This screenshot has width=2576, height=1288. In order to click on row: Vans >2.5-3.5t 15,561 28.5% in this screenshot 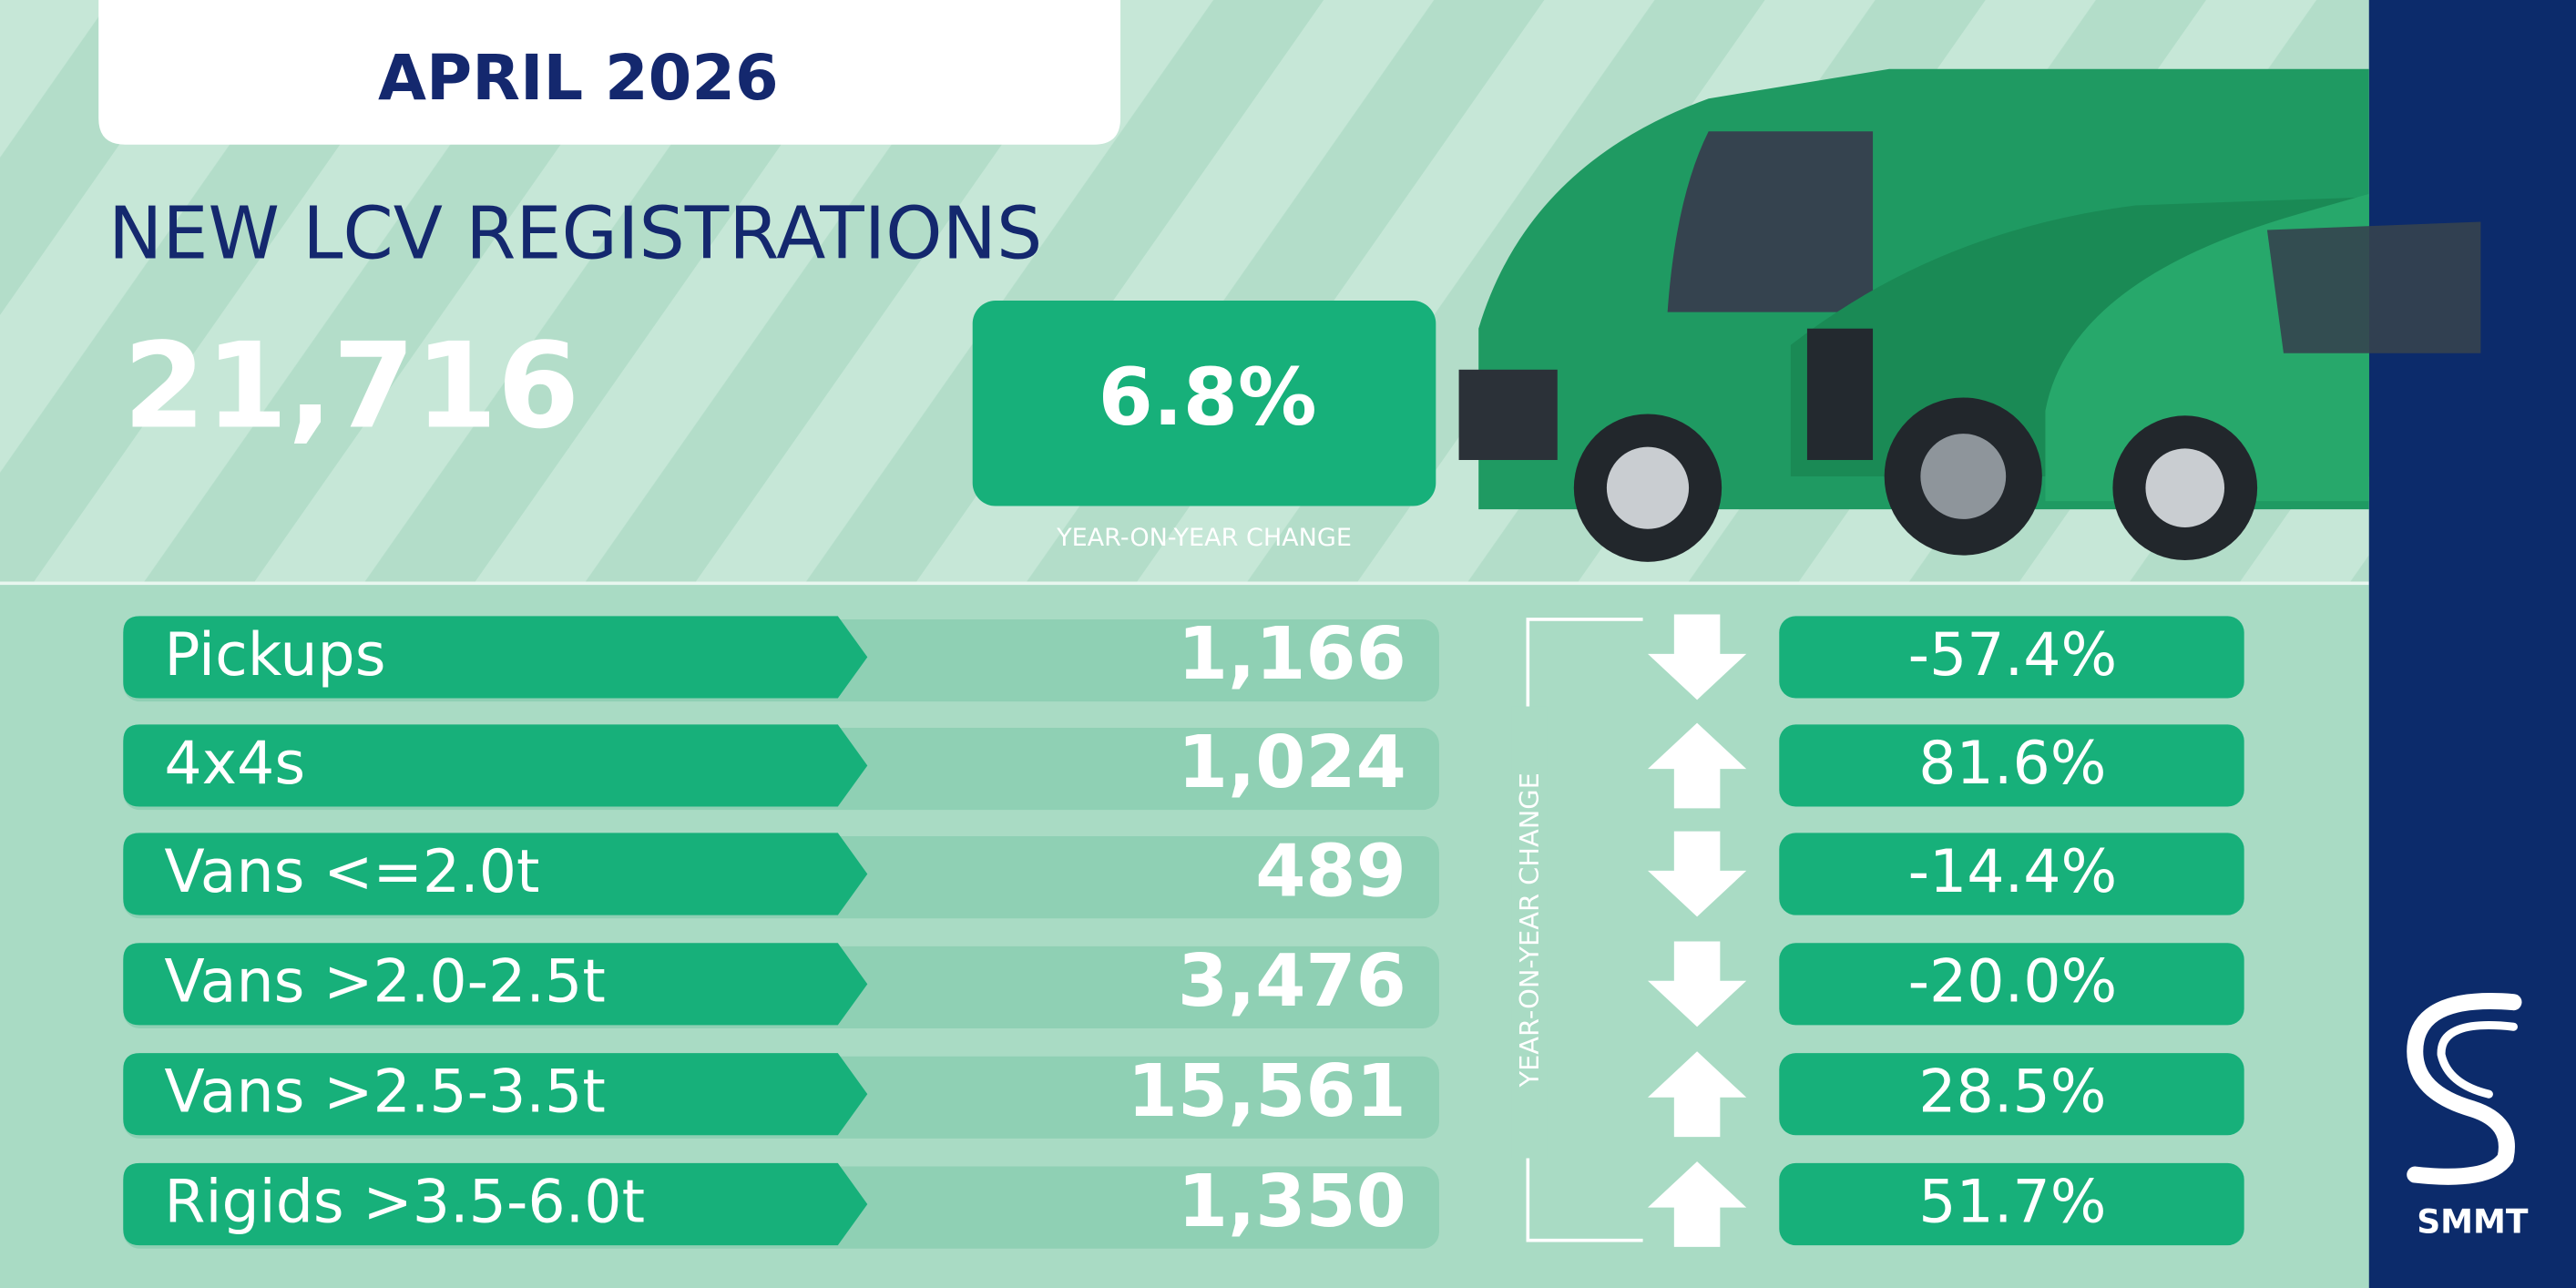, I will do `click(1183, 1093)`.